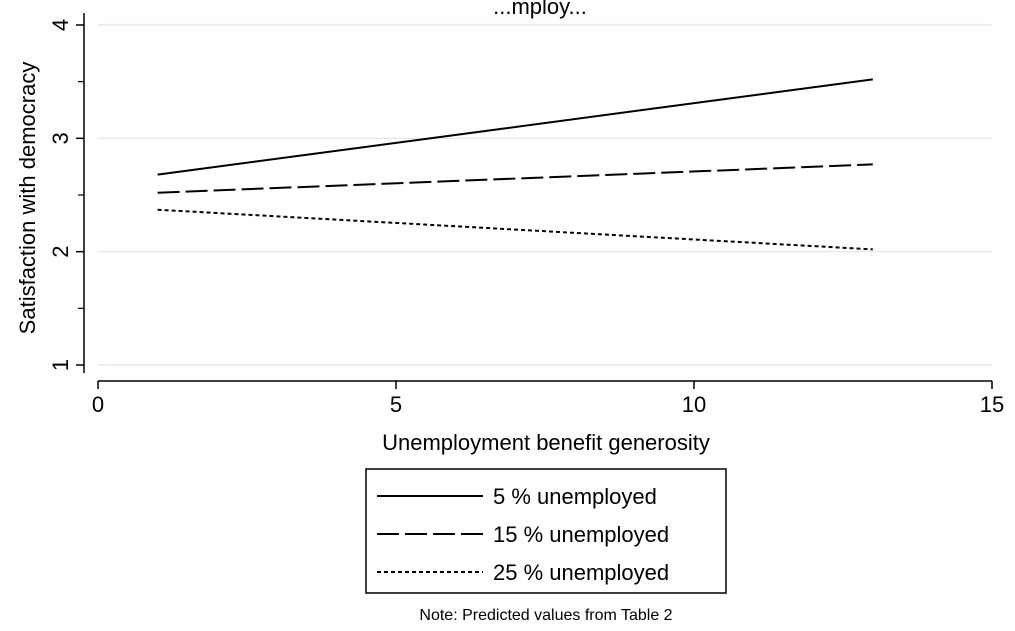 The width and height of the screenshot is (1015, 631). I want to click on y-tick-label: 4, so click(60, 25).